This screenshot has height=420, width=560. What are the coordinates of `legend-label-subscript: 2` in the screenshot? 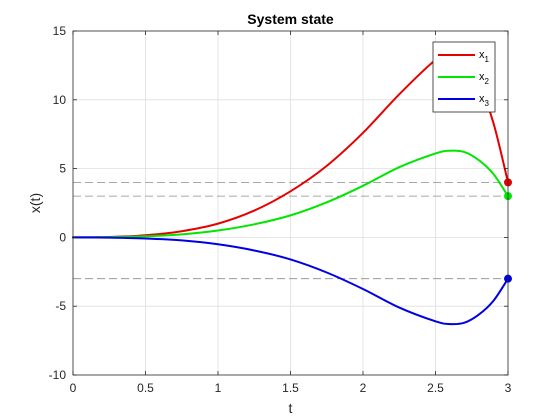 It's located at (487, 81).